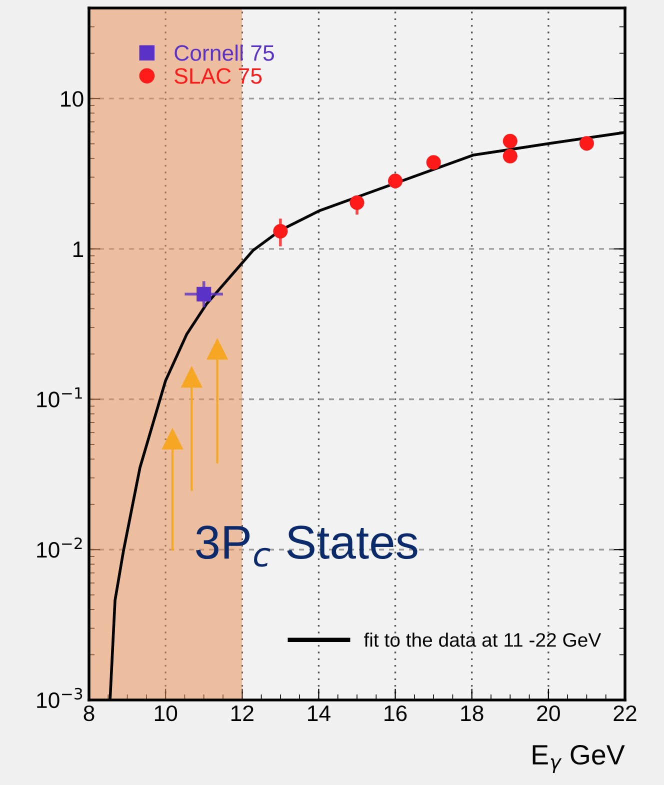 This screenshot has width=664, height=785. Describe the element at coordinates (242, 713) in the screenshot. I see `x-tick-label: 12` at that location.